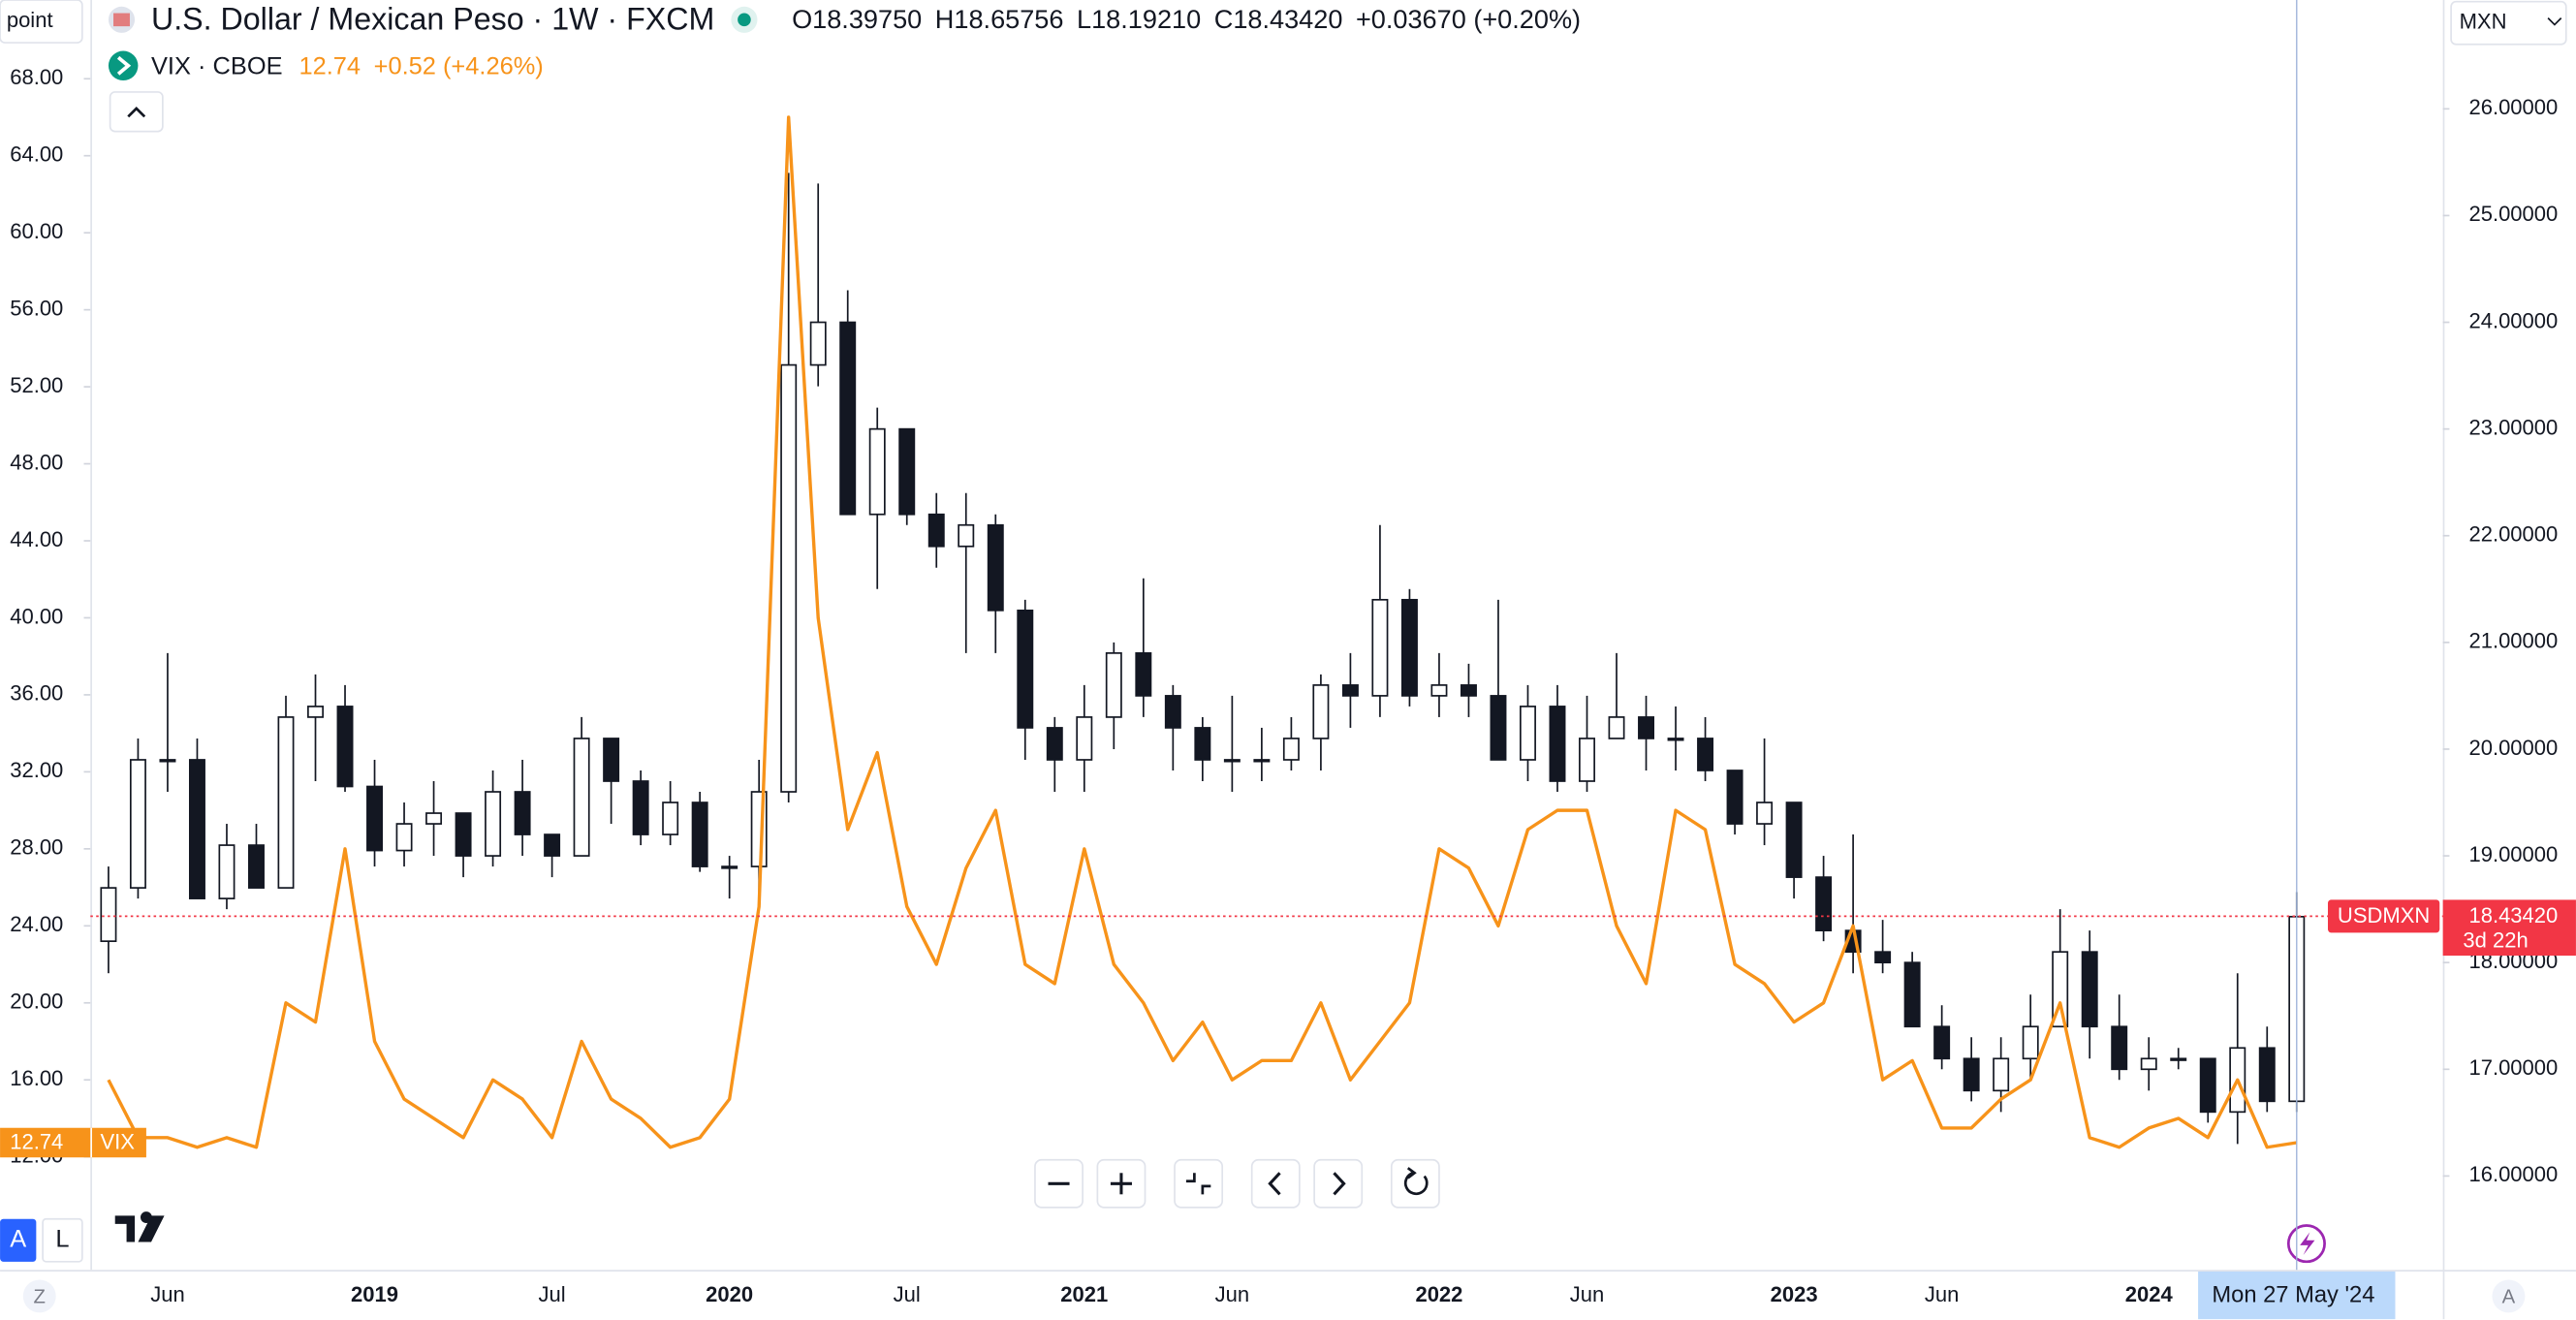  Describe the element at coordinates (432, 19) in the screenshot. I see `symbol-title: U.S. Dollar / Mexican Peso · 1W · FXCM` at that location.